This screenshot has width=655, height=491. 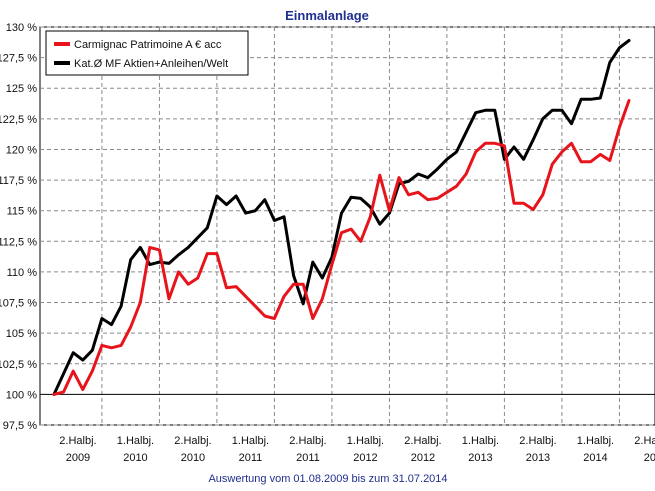 What do you see at coordinates (595, 458) in the screenshot?
I see `x-tick-label-year: 2014` at bounding box center [595, 458].